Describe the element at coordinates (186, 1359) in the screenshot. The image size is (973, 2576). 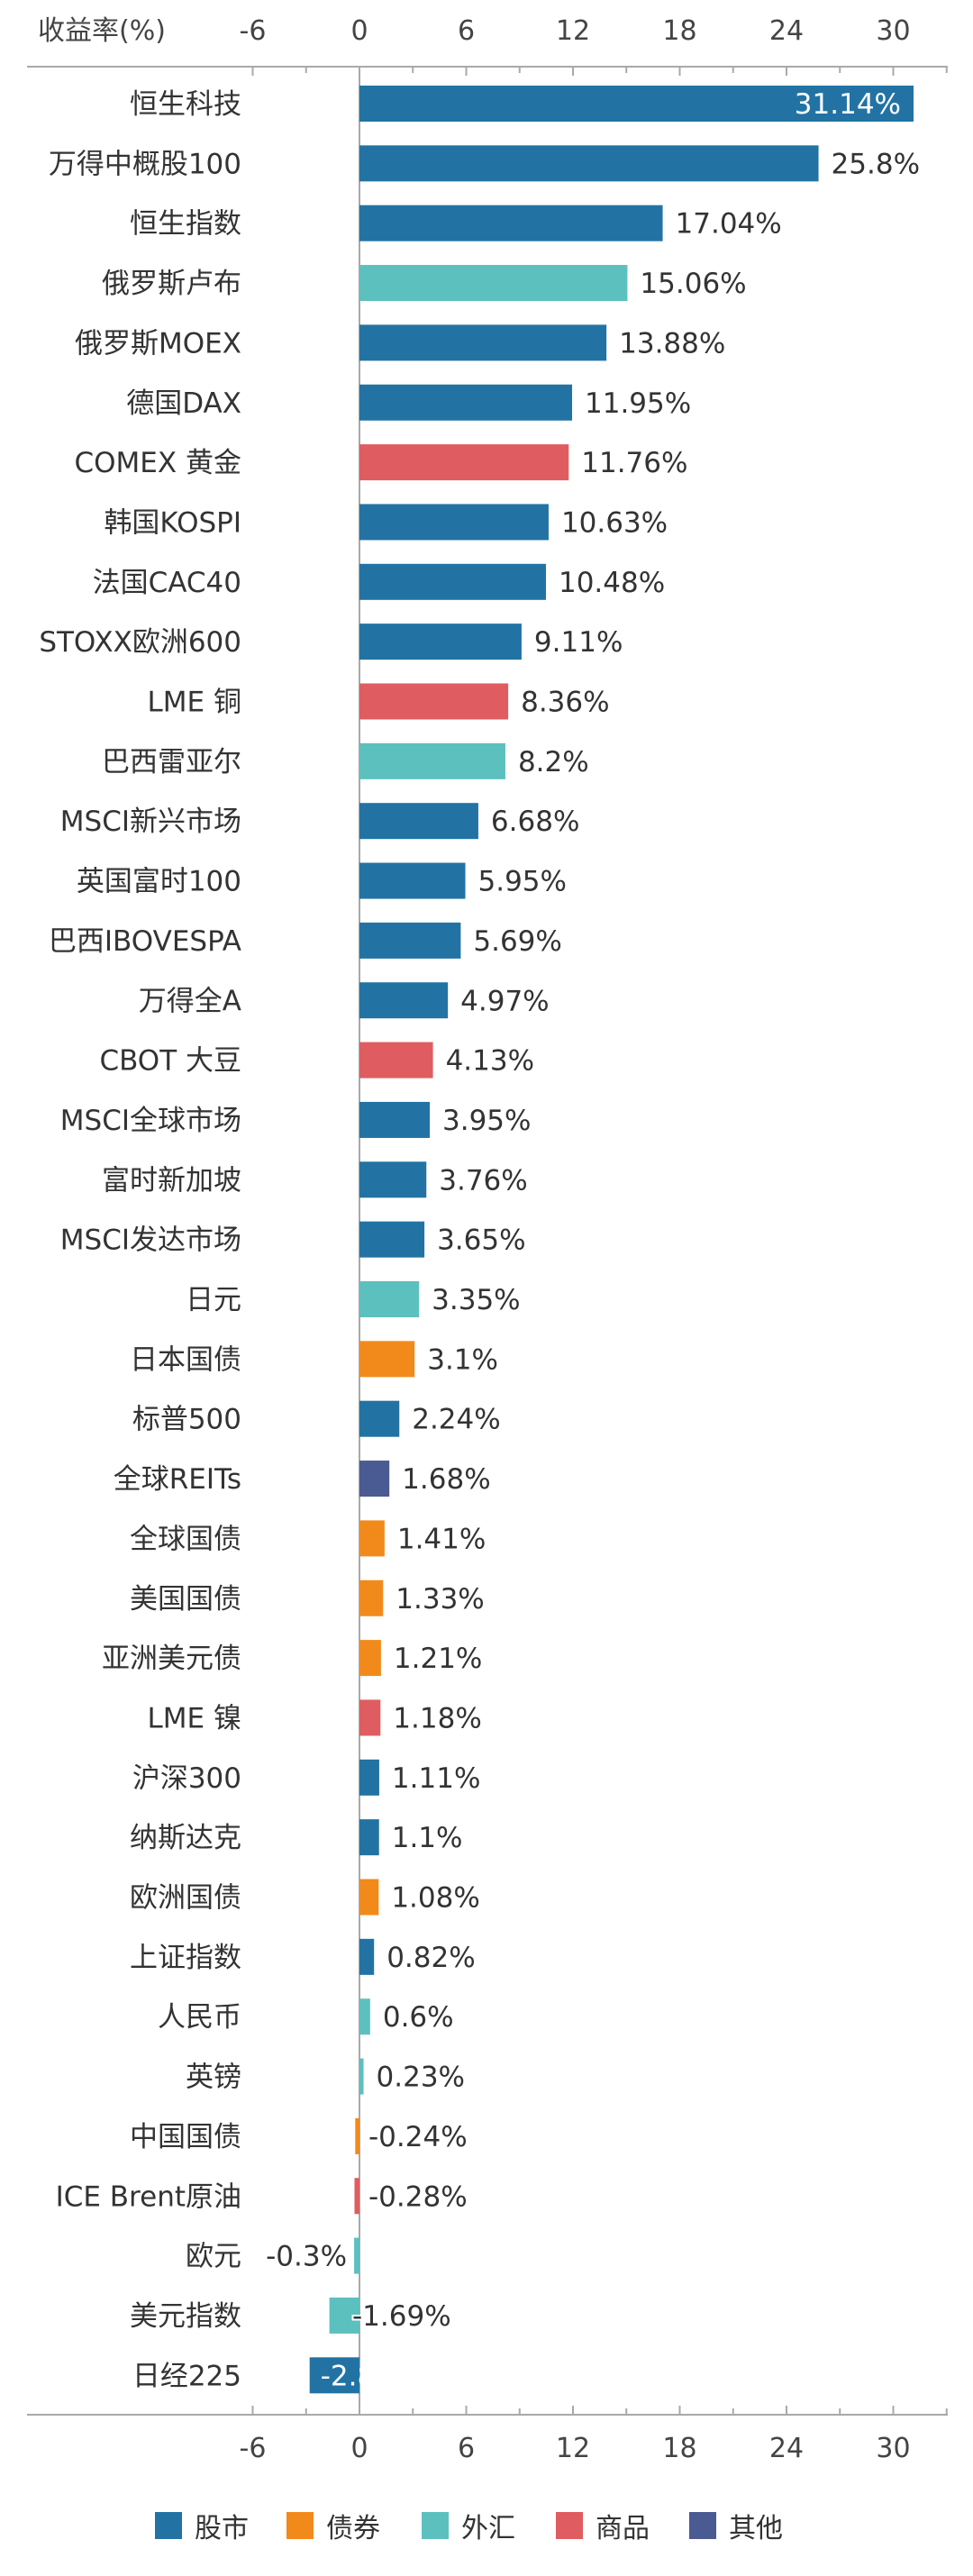
I see `category-label: 日本国债` at that location.